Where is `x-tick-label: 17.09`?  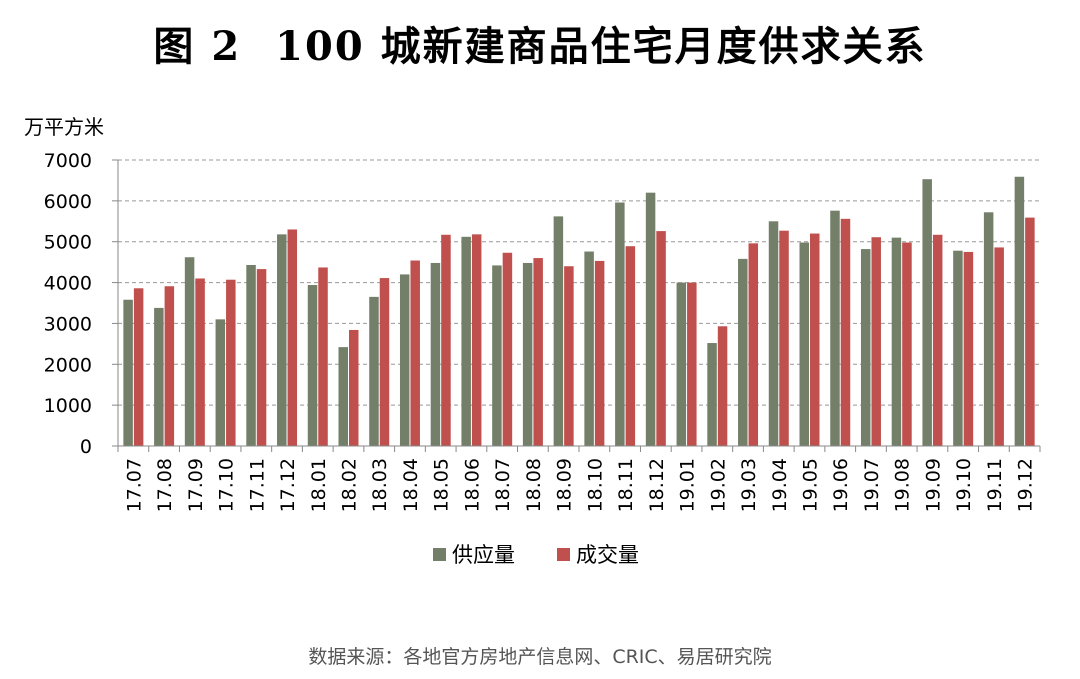
x-tick-label: 17.09 is located at coordinates (196, 485).